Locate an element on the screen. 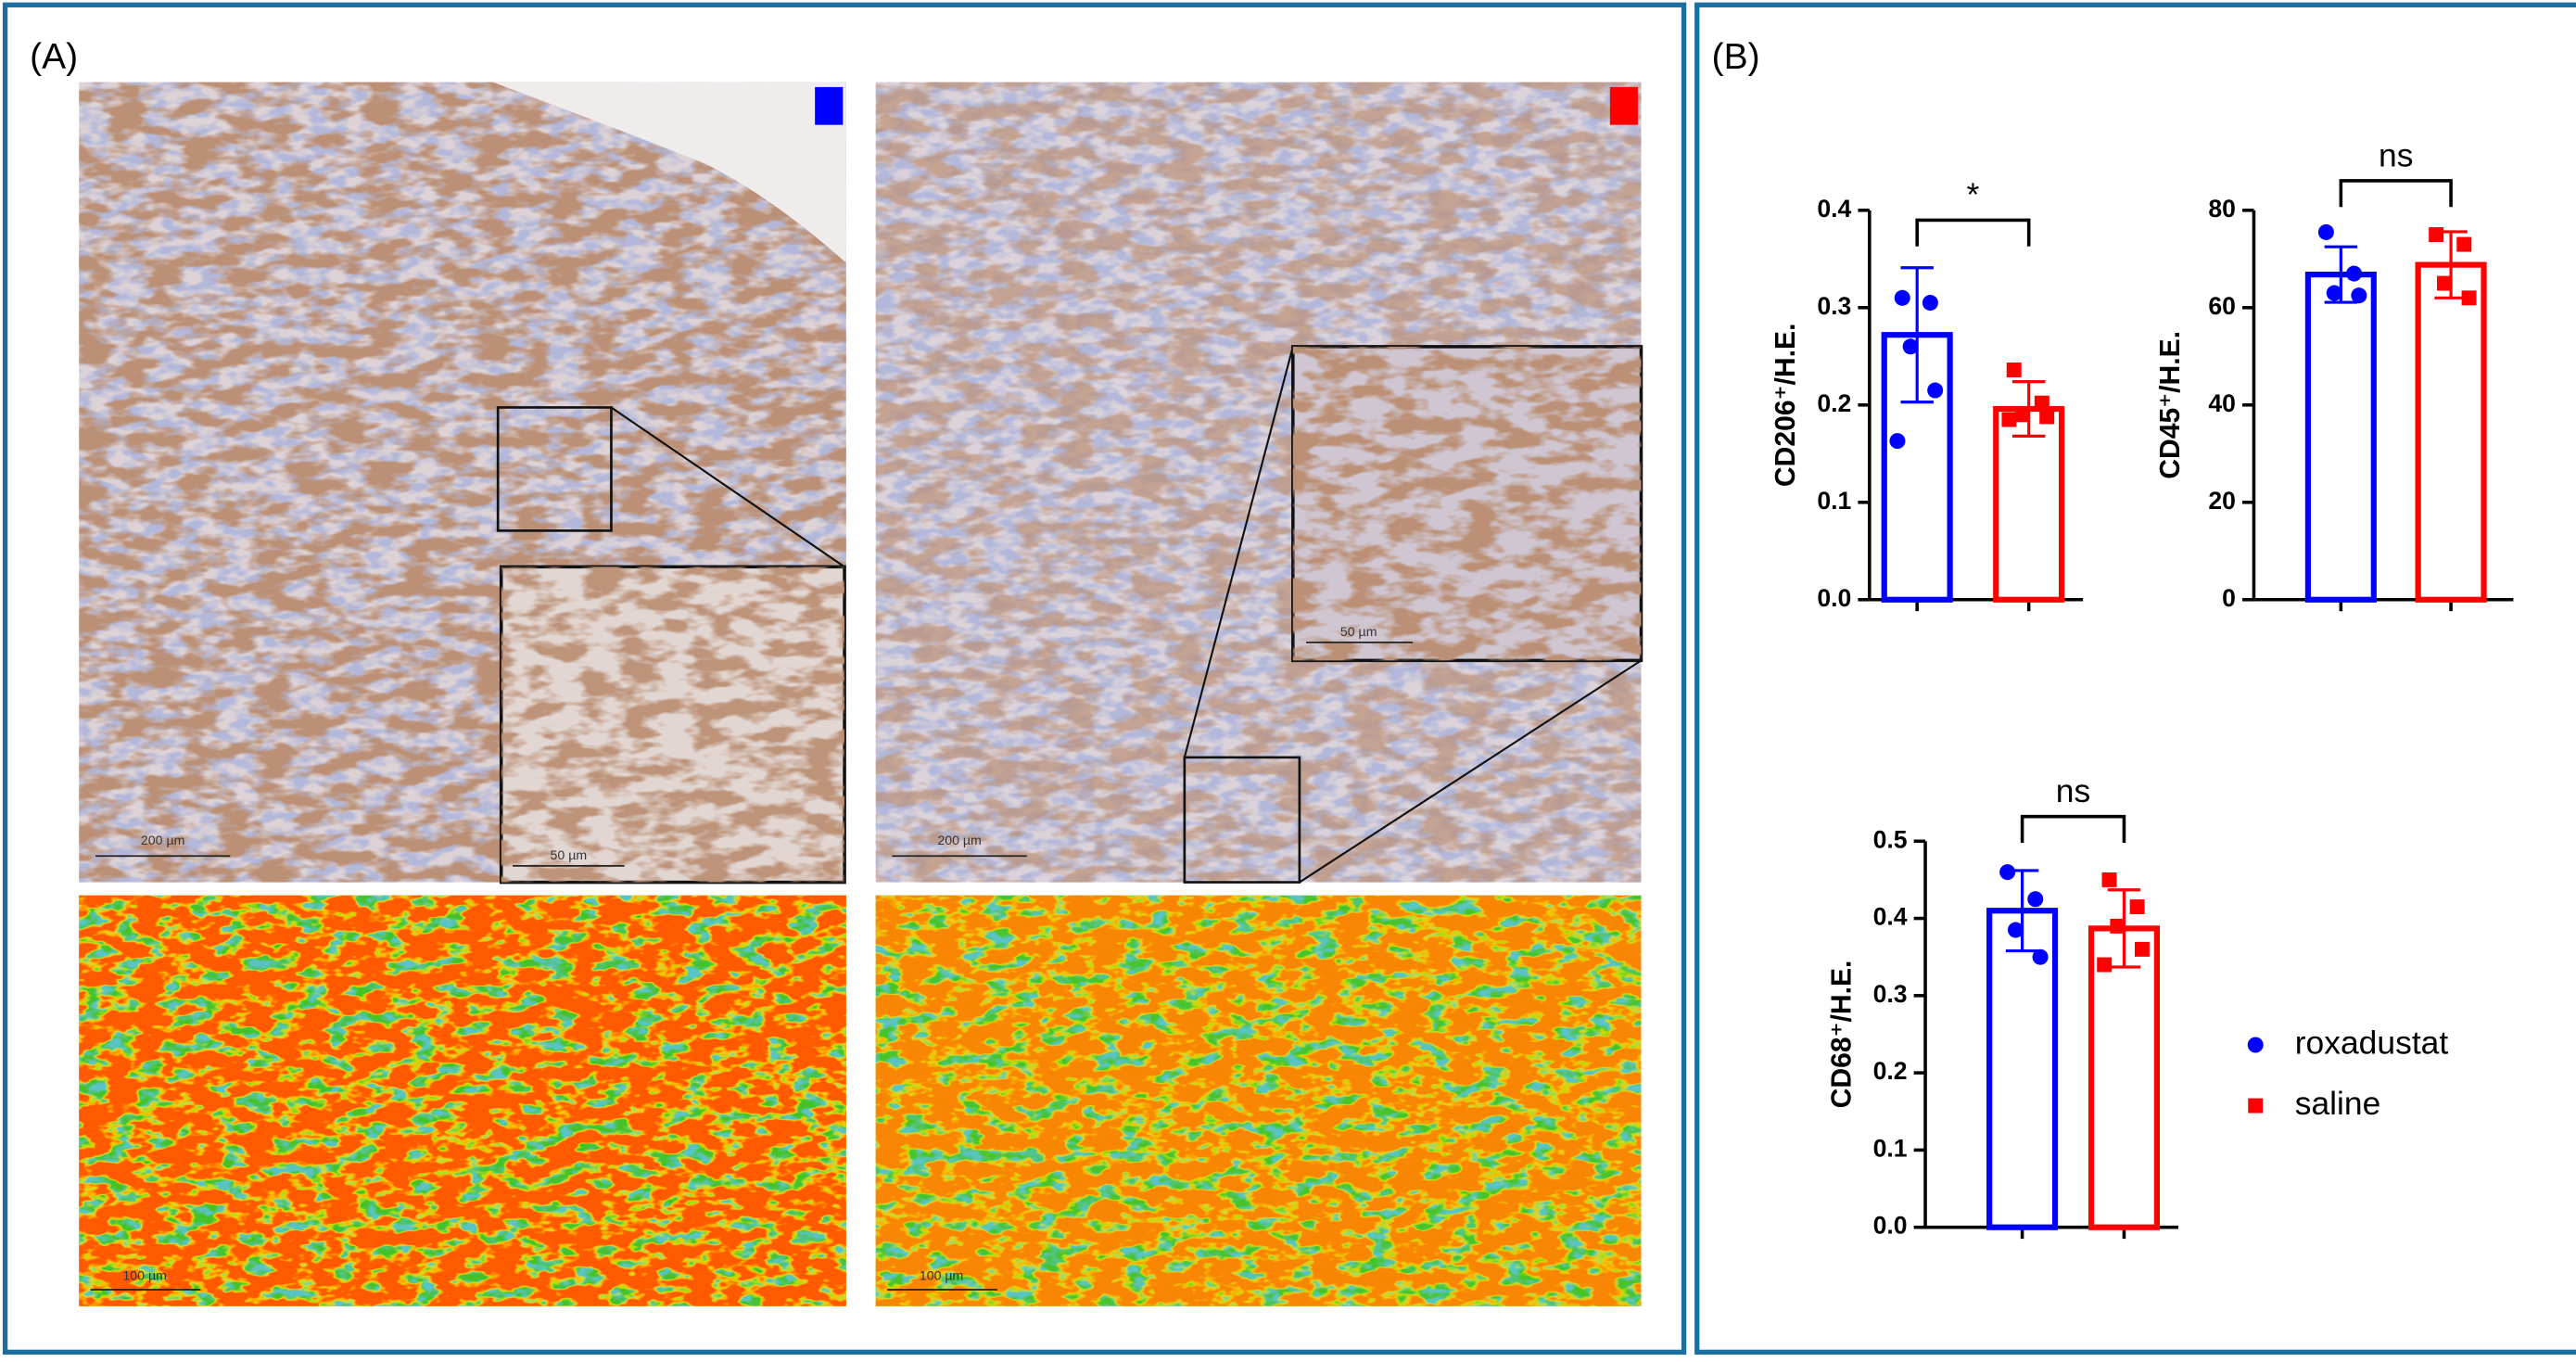  legend-label: saline is located at coordinates (2338, 1103).